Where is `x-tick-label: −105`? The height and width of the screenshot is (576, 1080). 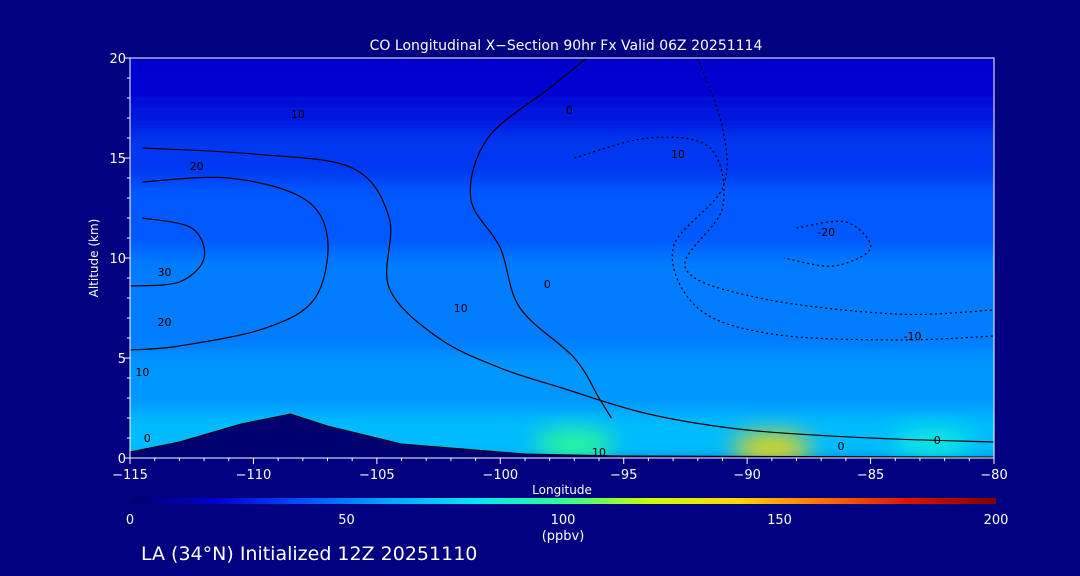 x-tick-label: −105 is located at coordinates (377, 475).